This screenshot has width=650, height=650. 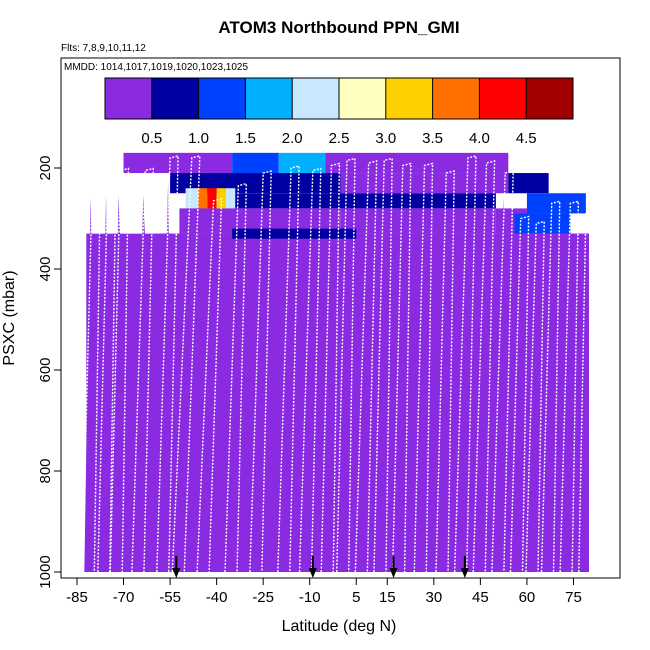 What do you see at coordinates (45, 268) in the screenshot?
I see `y-tick-label: 400` at bounding box center [45, 268].